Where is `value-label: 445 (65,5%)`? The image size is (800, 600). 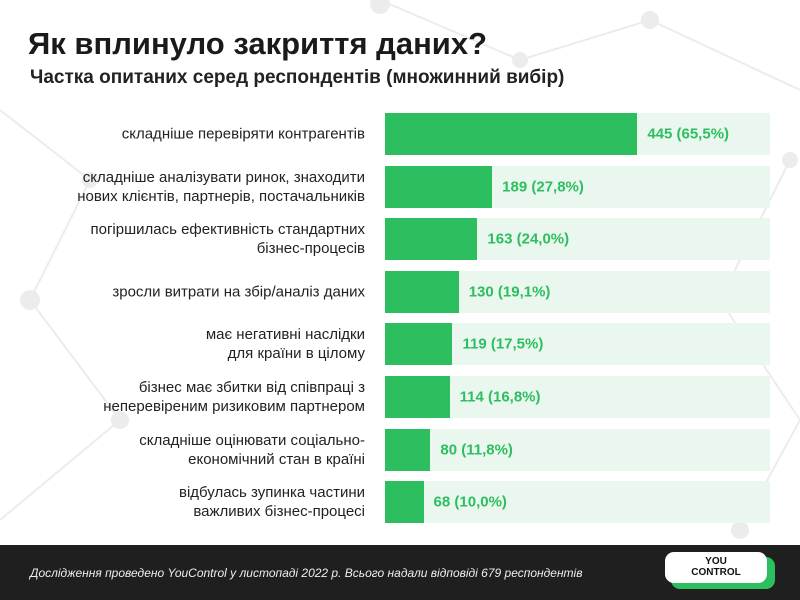 value-label: 445 (65,5%) is located at coordinates (688, 134).